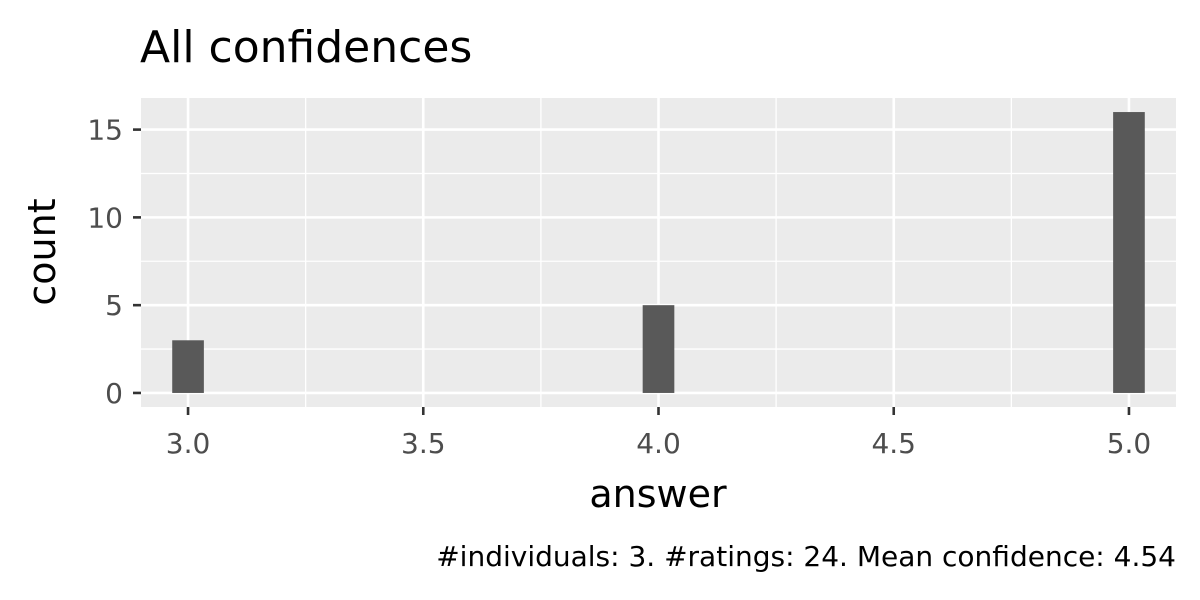 This screenshot has height=600, width=1200. Describe the element at coordinates (893, 443) in the screenshot. I see `x-tick-label: 4.5` at that location.